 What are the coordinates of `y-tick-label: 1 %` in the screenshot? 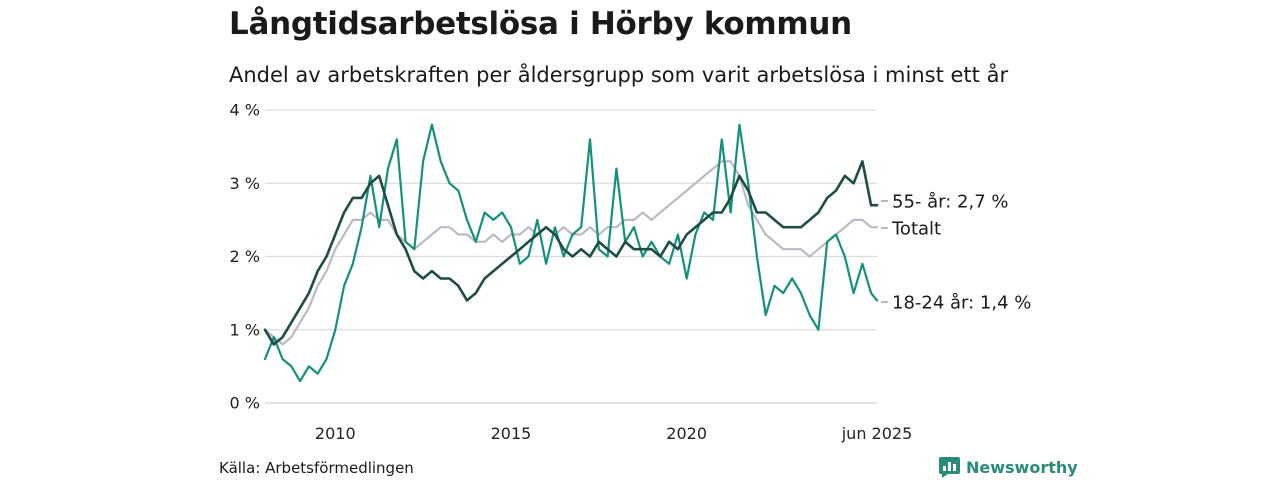 It's located at (245, 329).